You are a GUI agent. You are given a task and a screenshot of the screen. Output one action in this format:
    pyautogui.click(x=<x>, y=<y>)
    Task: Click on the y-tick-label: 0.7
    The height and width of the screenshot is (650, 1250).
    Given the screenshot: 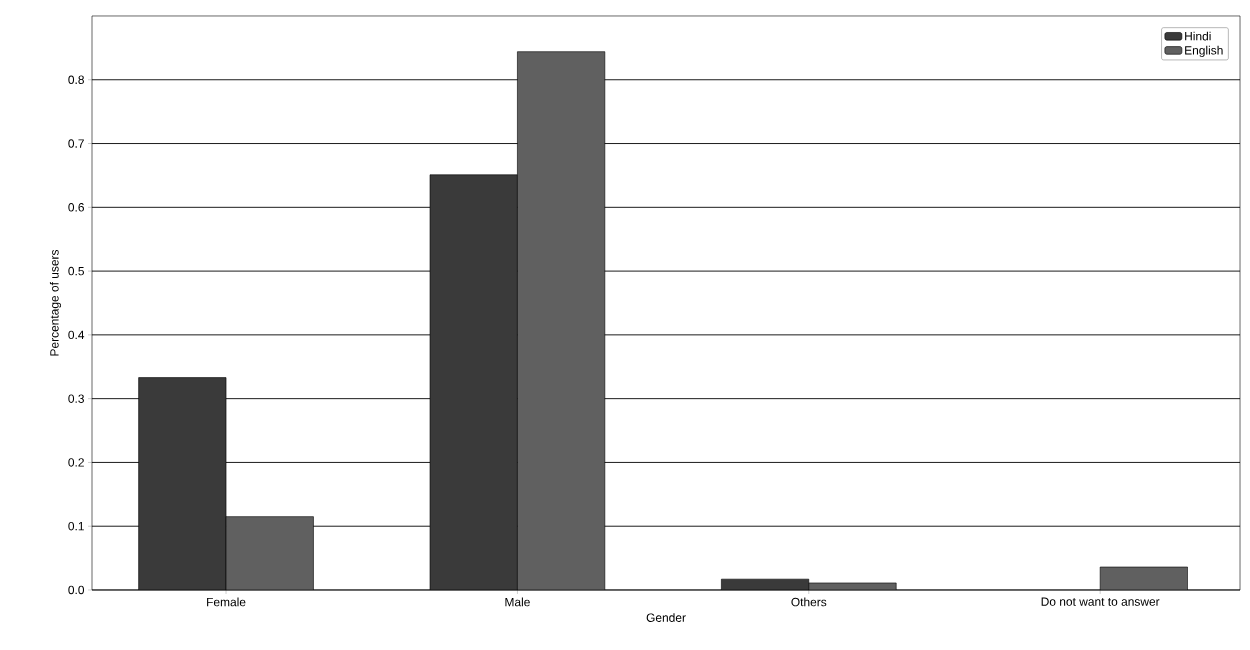 What is the action you would take?
    pyautogui.click(x=76, y=143)
    